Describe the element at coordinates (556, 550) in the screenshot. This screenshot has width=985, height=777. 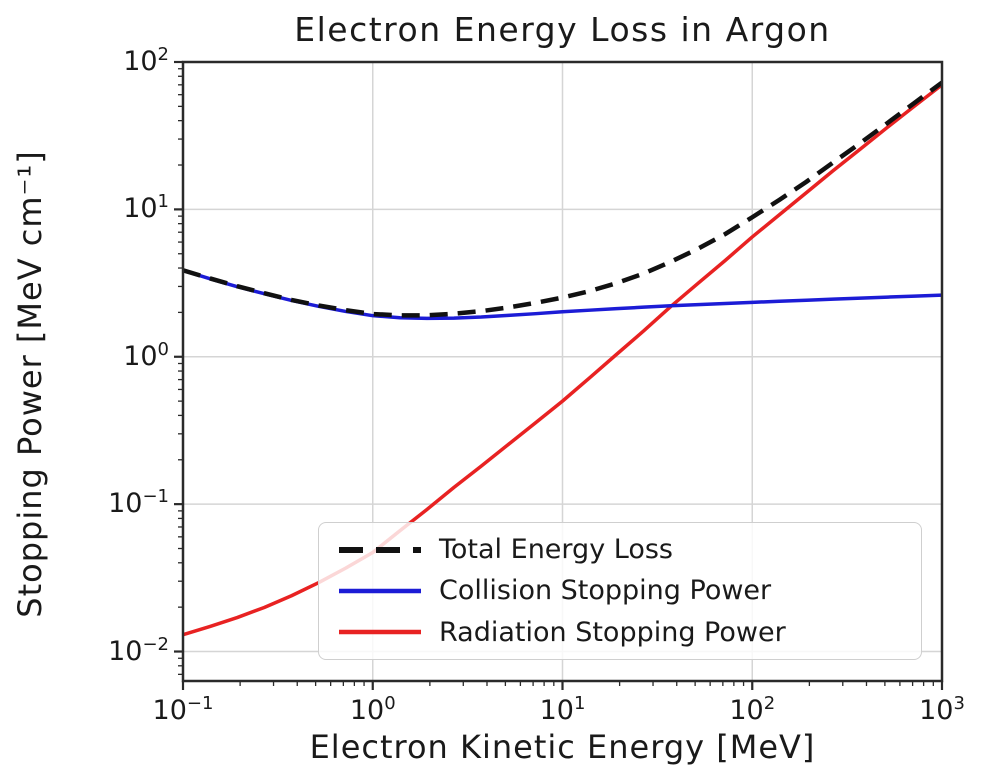
I see `legend-label: Total Energy Loss` at that location.